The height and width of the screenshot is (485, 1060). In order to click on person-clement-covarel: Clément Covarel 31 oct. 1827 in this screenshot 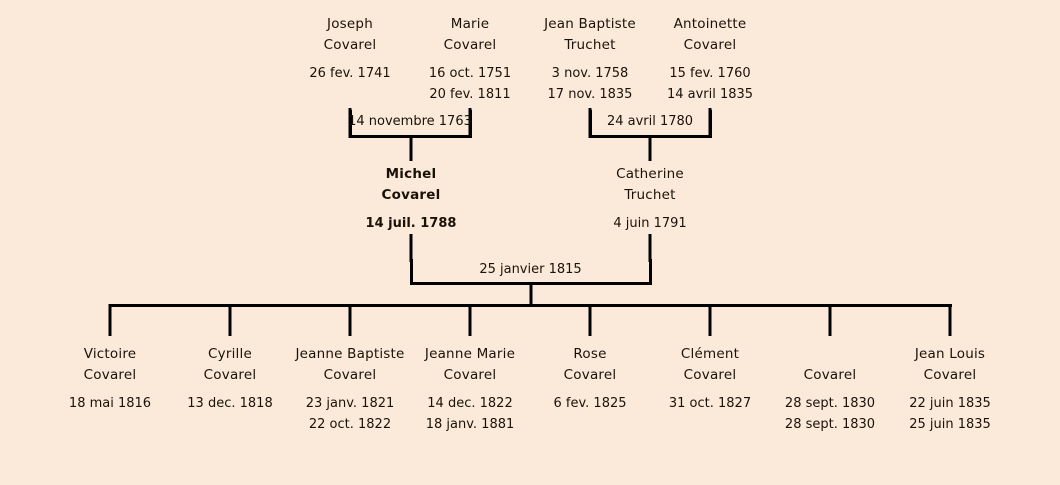, I will do `click(710, 379)`.